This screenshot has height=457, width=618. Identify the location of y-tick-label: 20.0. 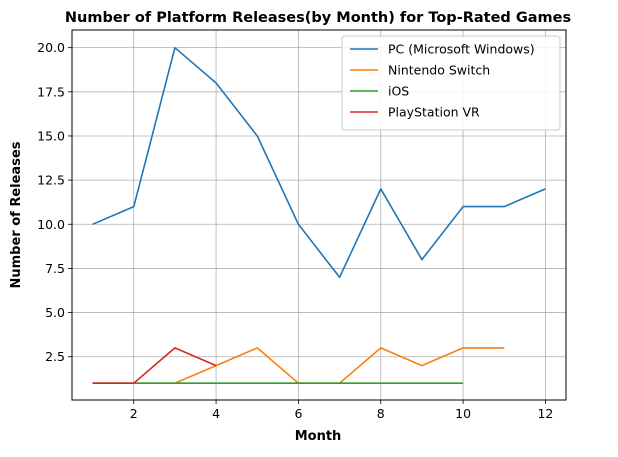
(51, 47).